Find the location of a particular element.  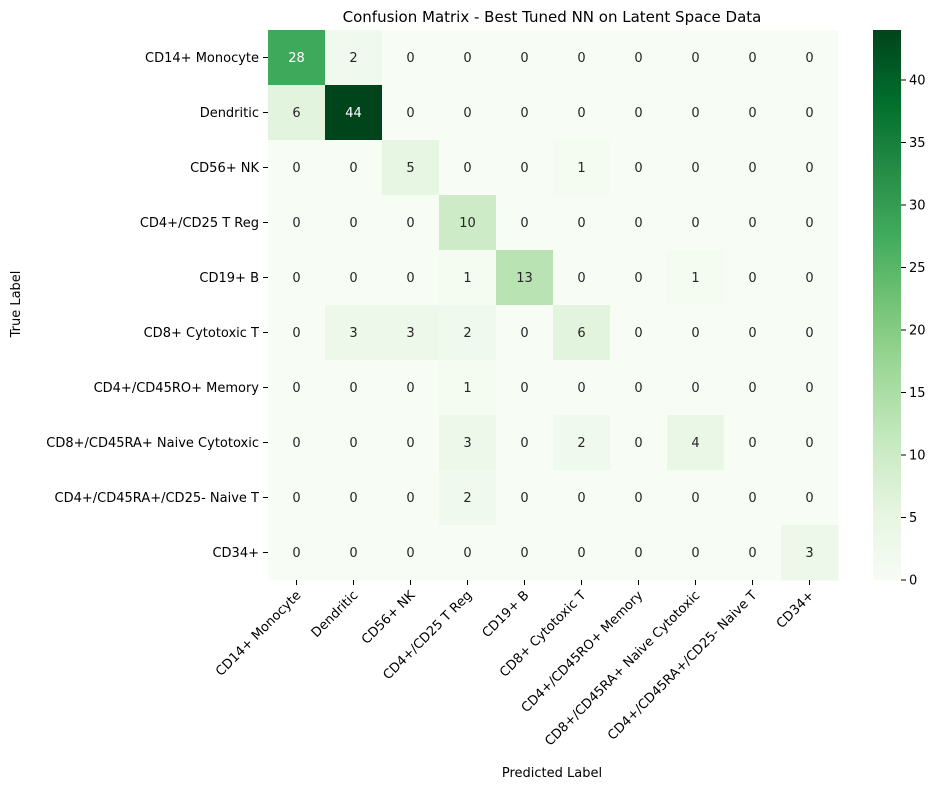

x-tick-label: CD19+ B is located at coordinates (506, 614).